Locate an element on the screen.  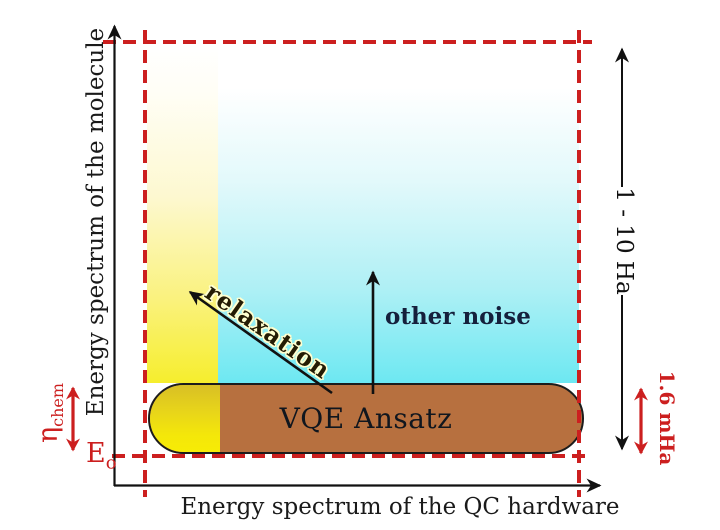
eta-chem-label: ηchem is located at coordinates (50, 413).